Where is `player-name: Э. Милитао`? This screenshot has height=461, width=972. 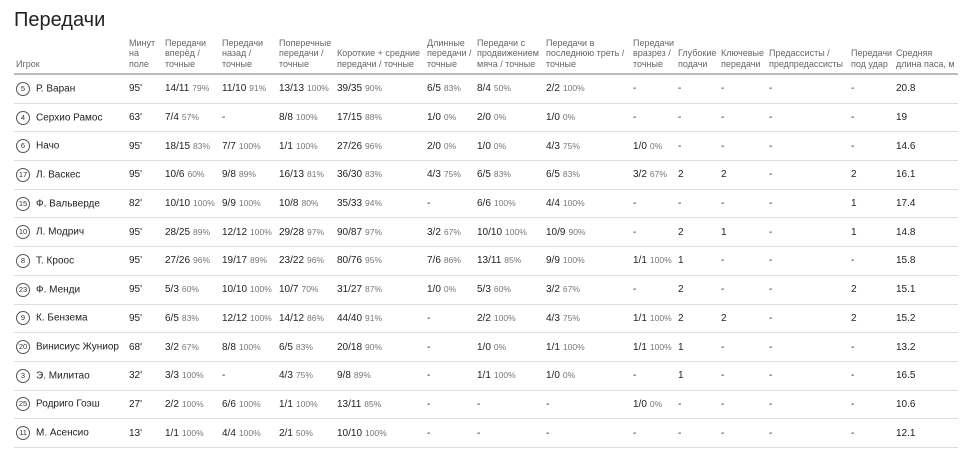 player-name: Э. Милитао is located at coordinates (63, 376).